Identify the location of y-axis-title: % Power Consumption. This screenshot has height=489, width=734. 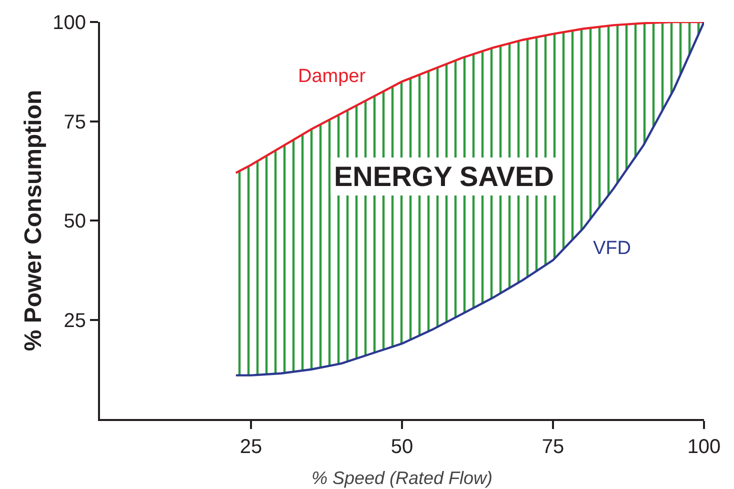
(33, 221).